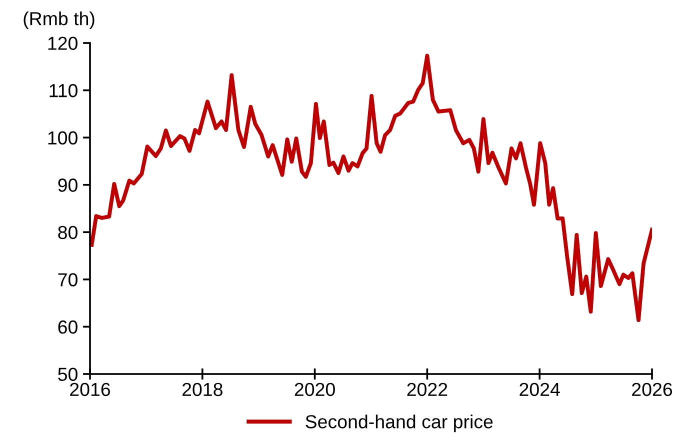 The image size is (694, 448). What do you see at coordinates (652, 389) in the screenshot?
I see `x-tick-label: 2026` at bounding box center [652, 389].